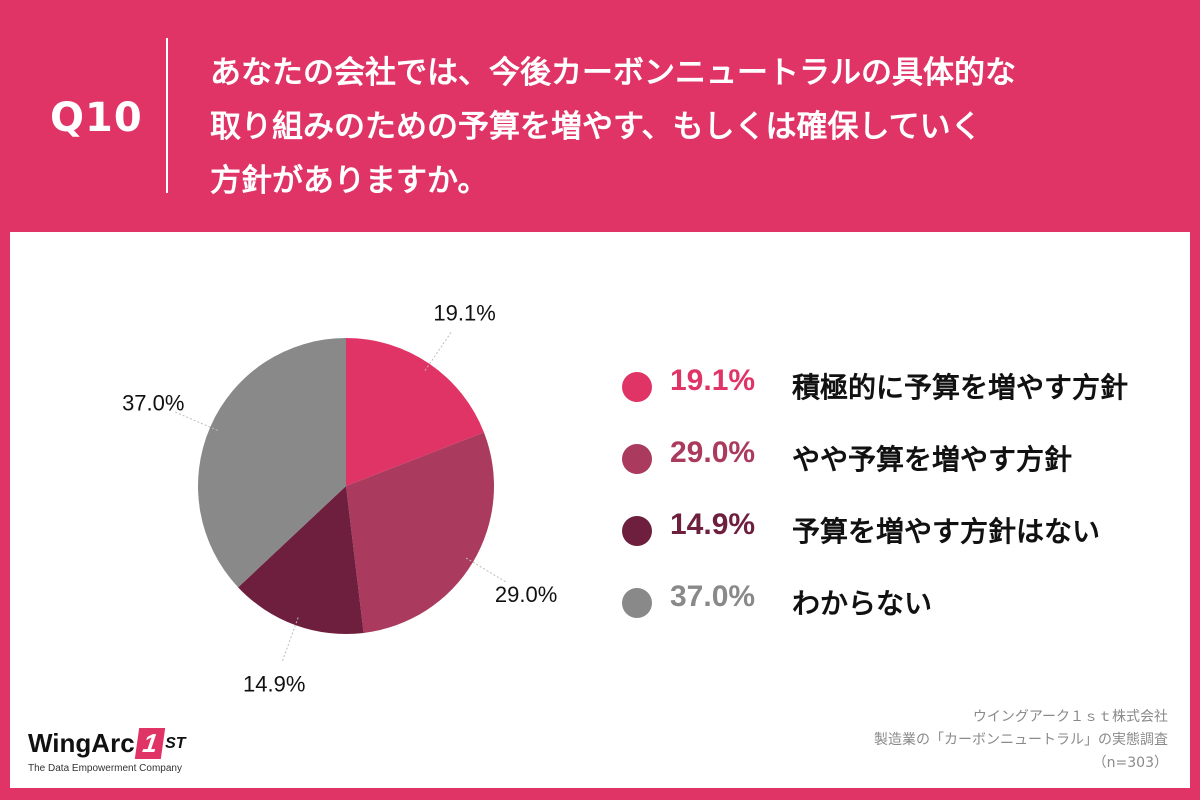 The image size is (1200, 800). I want to click on slice-value-label: 14.9%, so click(274, 683).